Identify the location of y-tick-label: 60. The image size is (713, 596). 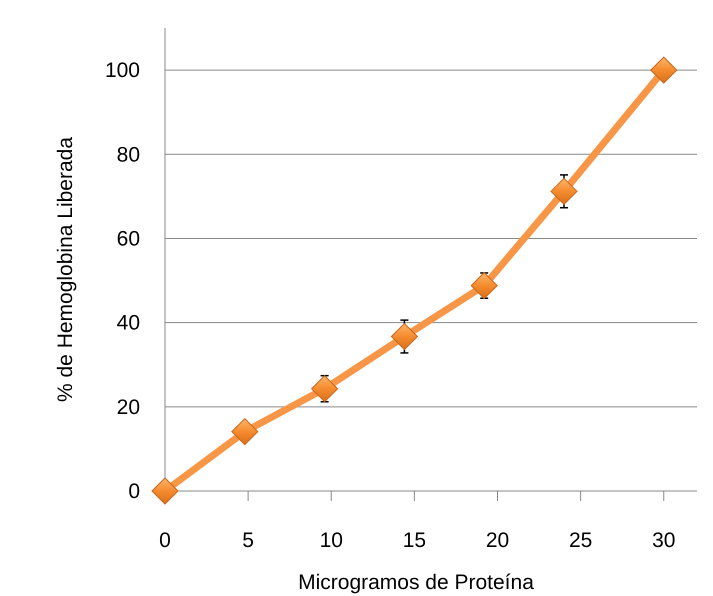
(128, 238).